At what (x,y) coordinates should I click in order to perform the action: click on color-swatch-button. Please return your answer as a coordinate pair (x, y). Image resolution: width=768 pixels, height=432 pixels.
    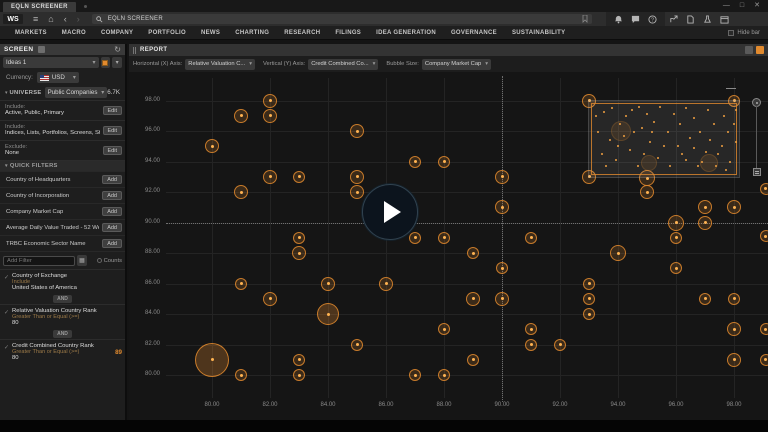
    Looking at the image, I should click on (105, 62).